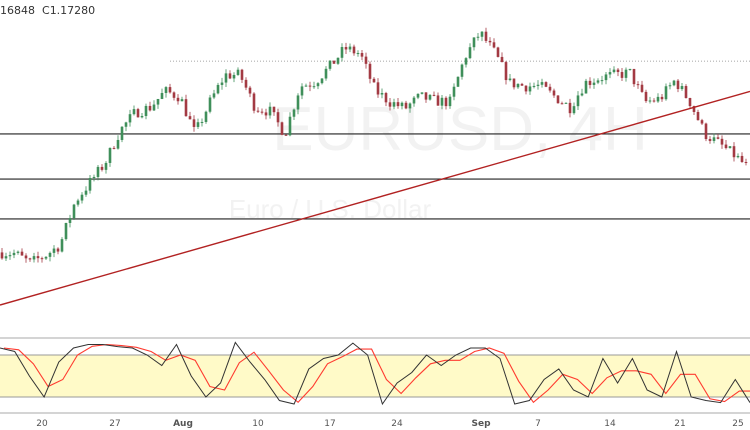 This screenshot has width=750, height=430. I want to click on x-tick-label: 17, so click(329, 424).